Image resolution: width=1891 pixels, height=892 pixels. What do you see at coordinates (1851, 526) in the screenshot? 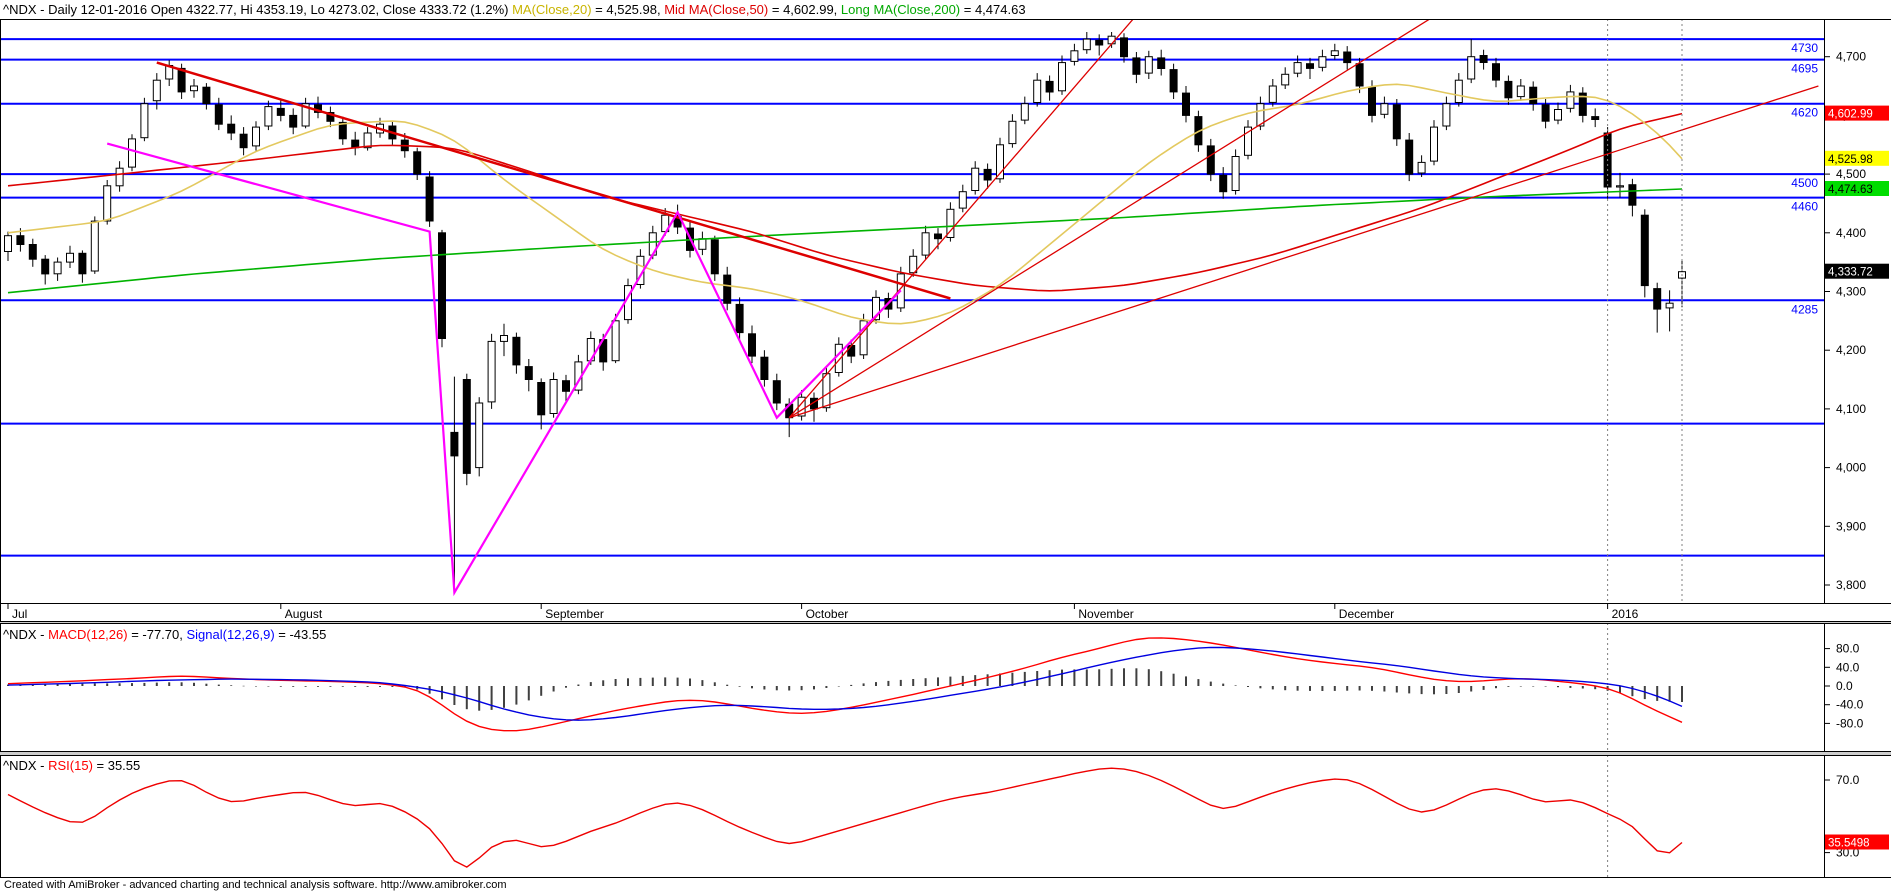
I see `price-axis-label: 3,900` at bounding box center [1851, 526].